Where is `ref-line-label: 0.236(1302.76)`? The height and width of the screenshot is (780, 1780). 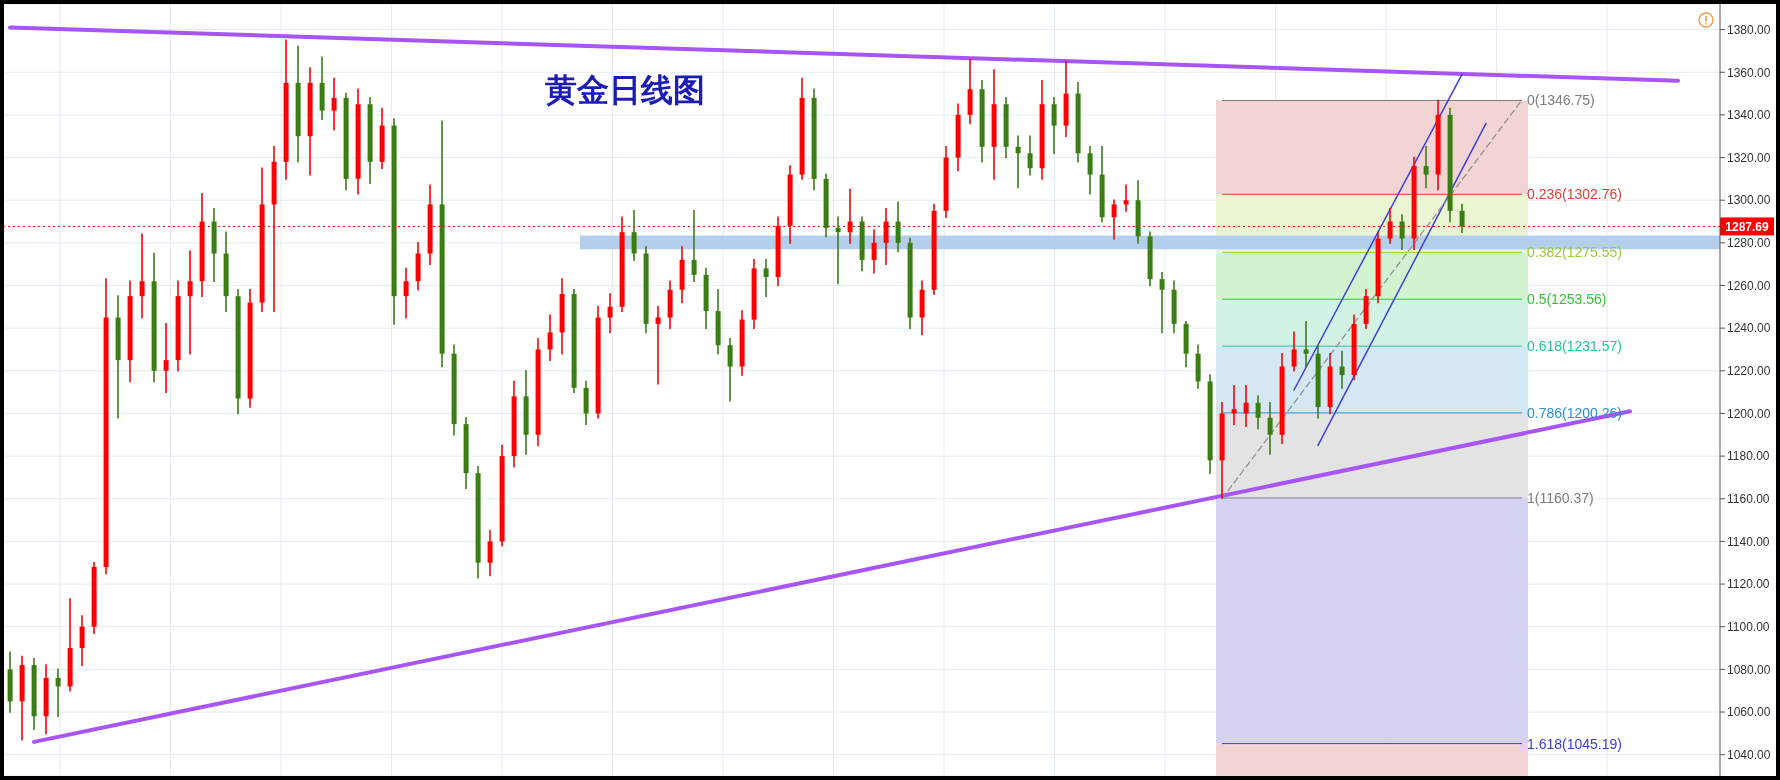
ref-line-label: 0.236(1302.76) is located at coordinates (1574, 194).